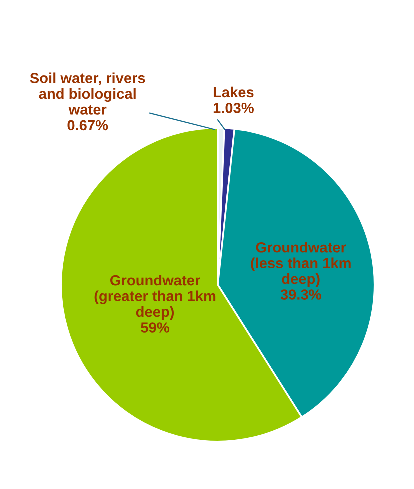 This screenshot has width=414, height=489. Describe the element at coordinates (155, 297) in the screenshot. I see `slice-label: Groundwater (greater than 1km deep)` at that location.